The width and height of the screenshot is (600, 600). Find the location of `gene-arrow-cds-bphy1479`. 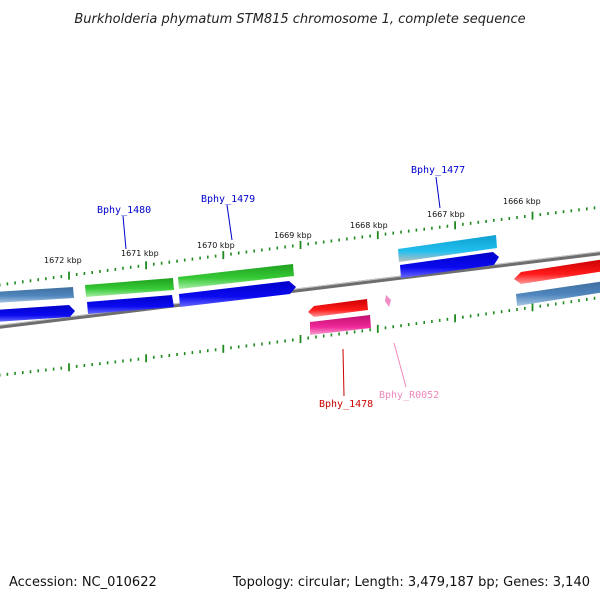

gene-arrow-cds-bphy1479 is located at coordinates (237, 294).